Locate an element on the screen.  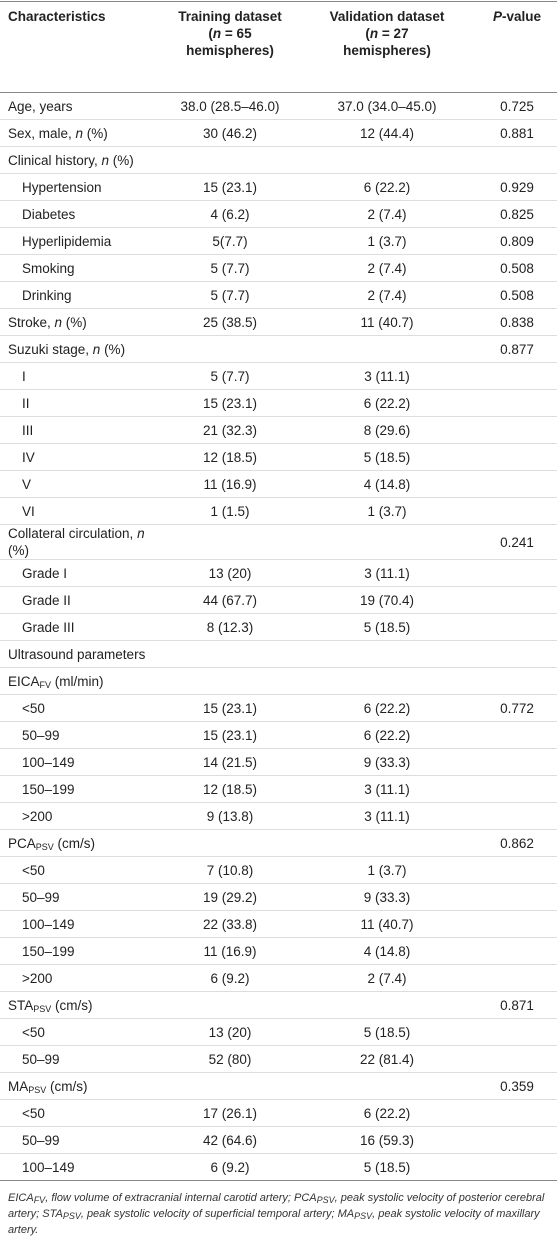
sub-row: Smoking 5 (7.7) 2 (7.4) 0.508 is located at coordinates (278, 268).